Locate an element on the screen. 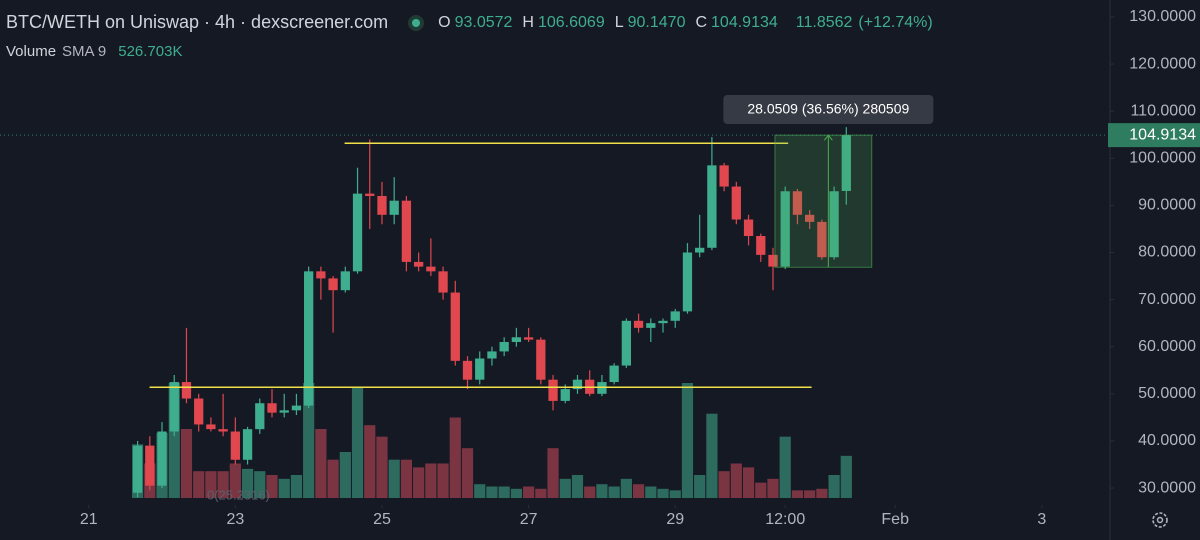 The image size is (1200, 540). ohlc-legend: O 93.0572 H 106.6069 L 90.1470 C 104.9134 is located at coordinates (611, 23).